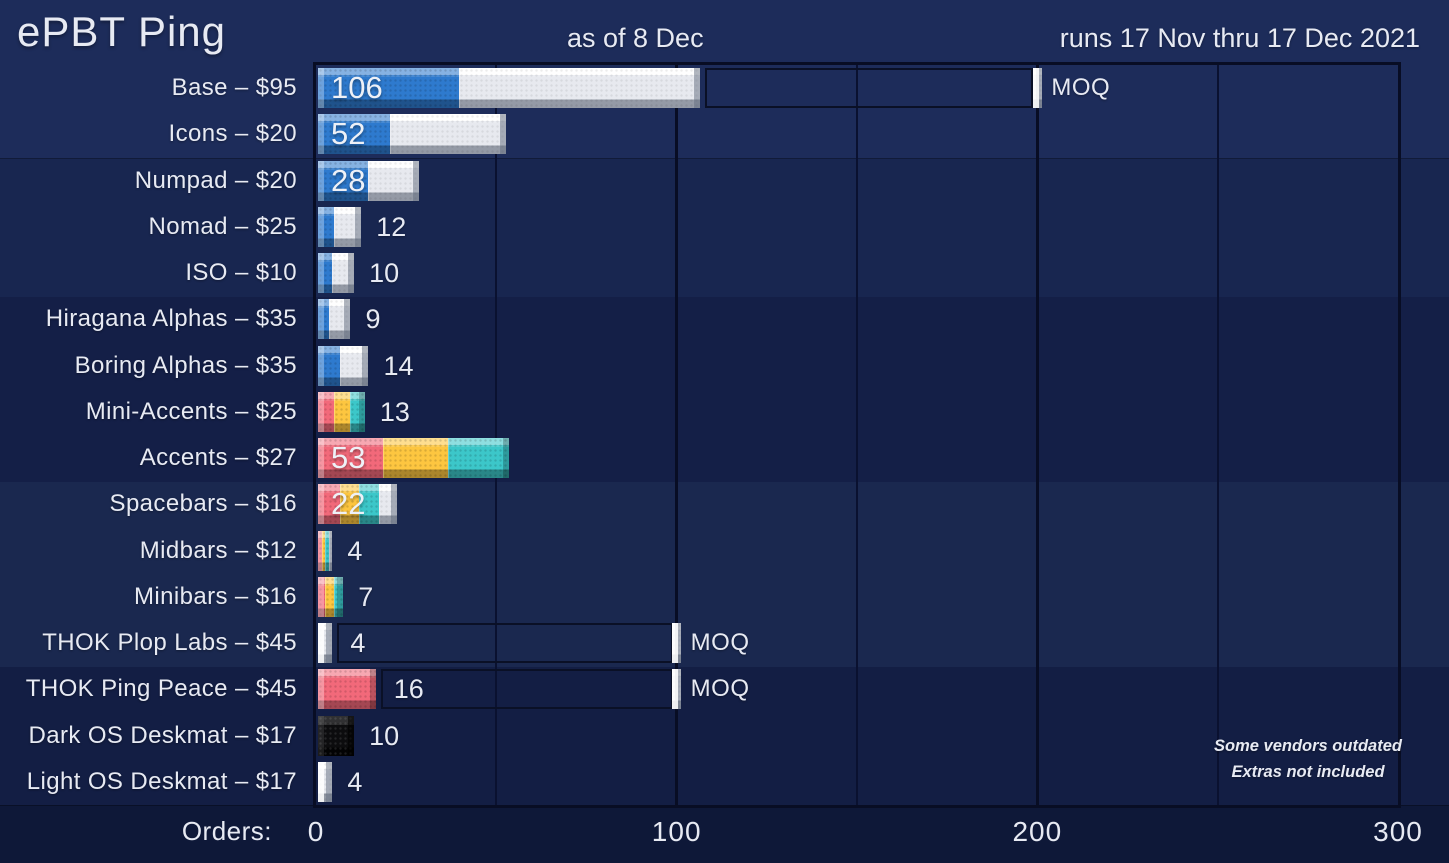 Image resolution: width=1449 pixels, height=863 pixels. I want to click on bar-row: THOK Plop Labs – $45 MOQ 4, so click(724, 643).